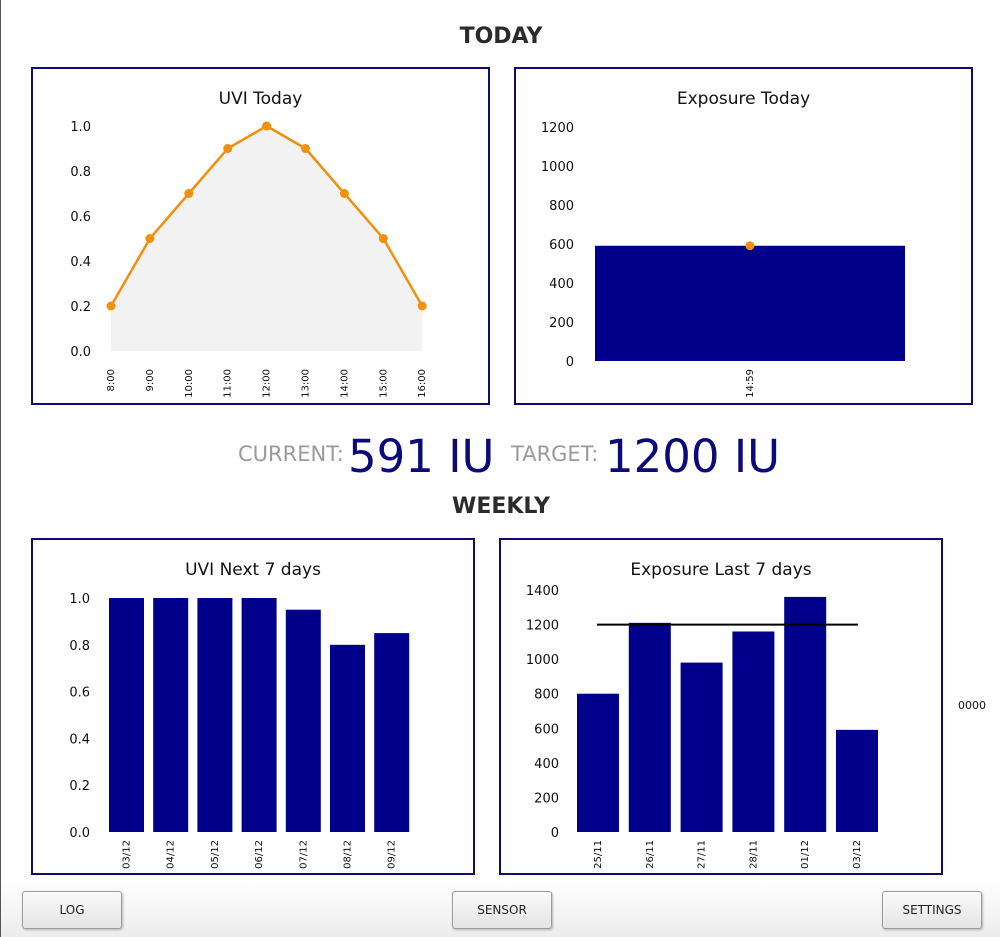 The height and width of the screenshot is (937, 1000). I want to click on uvi-today-xtick-label: 13:00, so click(306, 383).